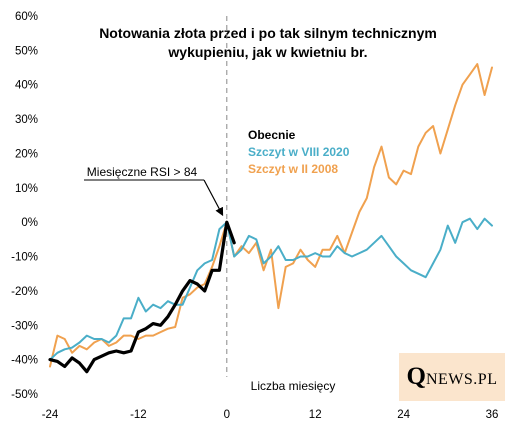 The width and height of the screenshot is (512, 429). I want to click on legend-entry: Szczyt w II 2008, so click(293, 169).